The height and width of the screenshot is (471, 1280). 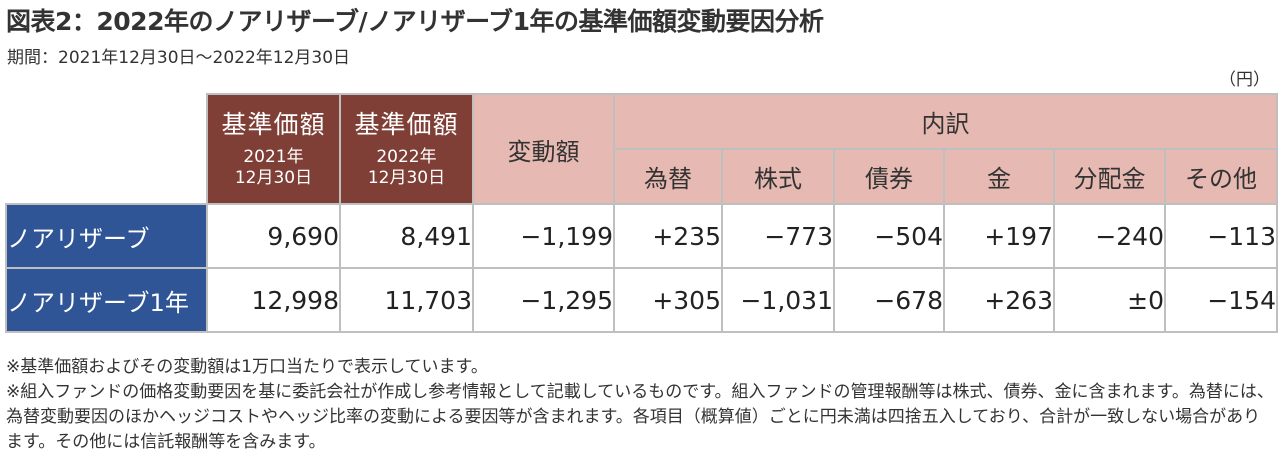 I want to click on row-name: ノアリザーブ, so click(x=106, y=236).